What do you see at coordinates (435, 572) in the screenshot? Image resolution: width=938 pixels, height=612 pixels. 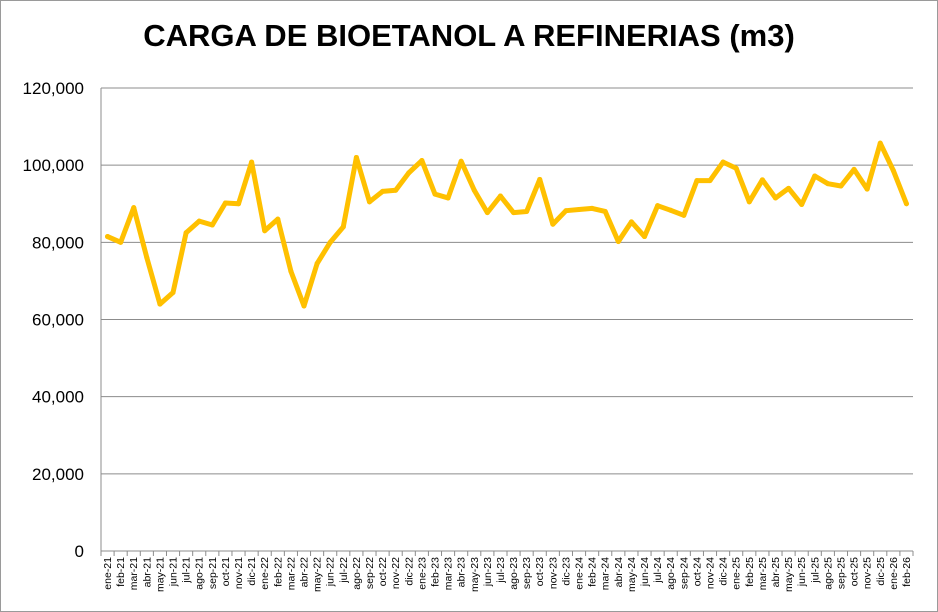 I see `x-tick-label: feb-23` at bounding box center [435, 572].